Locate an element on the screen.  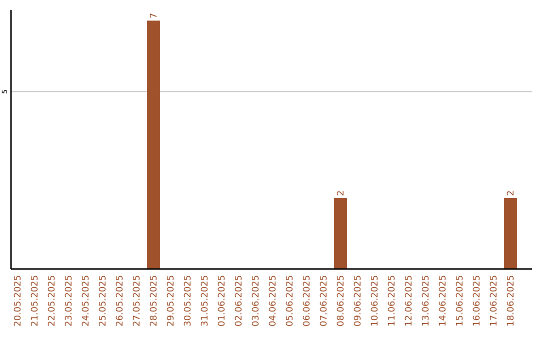
x-tick-label: 24.05.2025 is located at coordinates (87, 301).